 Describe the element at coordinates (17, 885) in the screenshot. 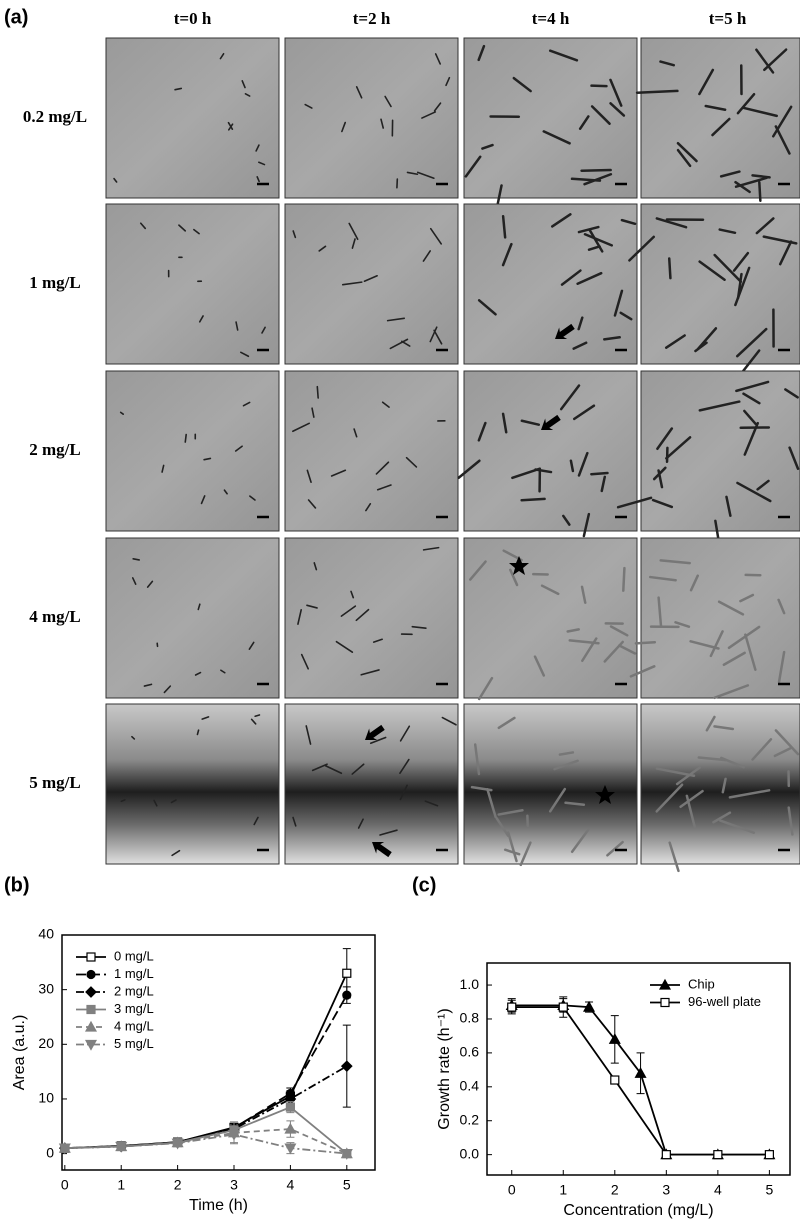

I see `panel-label: (b)` at that location.